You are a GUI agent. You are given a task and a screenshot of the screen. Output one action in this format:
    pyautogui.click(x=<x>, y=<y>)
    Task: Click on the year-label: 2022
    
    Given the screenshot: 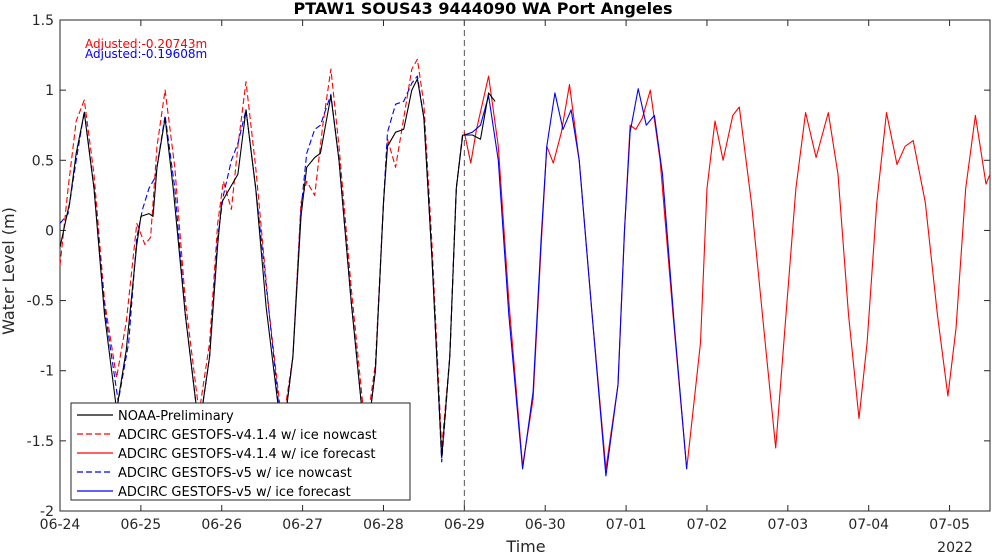 What is the action you would take?
    pyautogui.click(x=955, y=547)
    